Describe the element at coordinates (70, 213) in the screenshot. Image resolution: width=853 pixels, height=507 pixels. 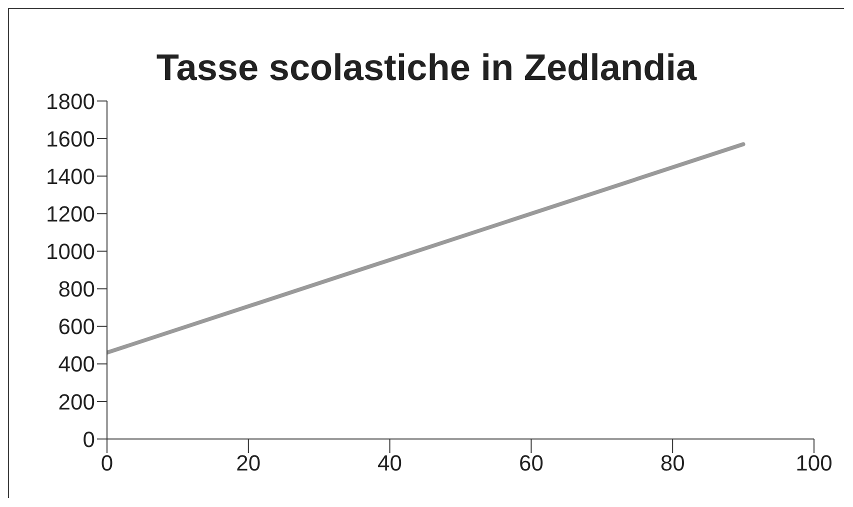
I see `y-tick-label: 1200` at that location.